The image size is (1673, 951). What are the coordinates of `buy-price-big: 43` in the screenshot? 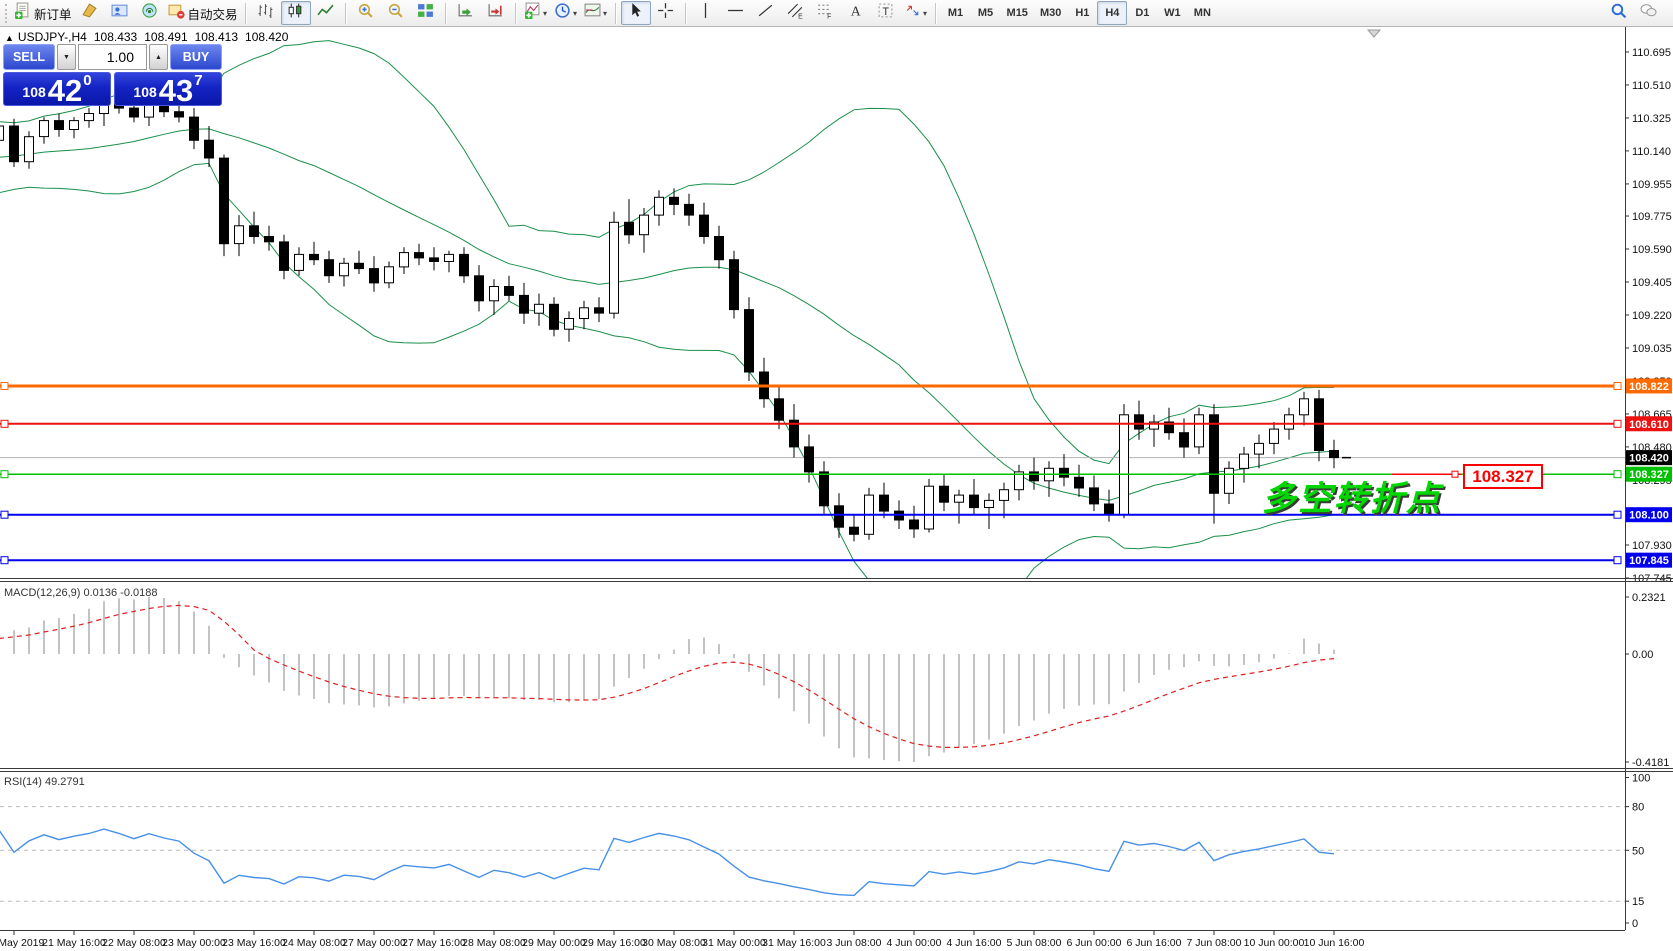 It's located at (176, 90).